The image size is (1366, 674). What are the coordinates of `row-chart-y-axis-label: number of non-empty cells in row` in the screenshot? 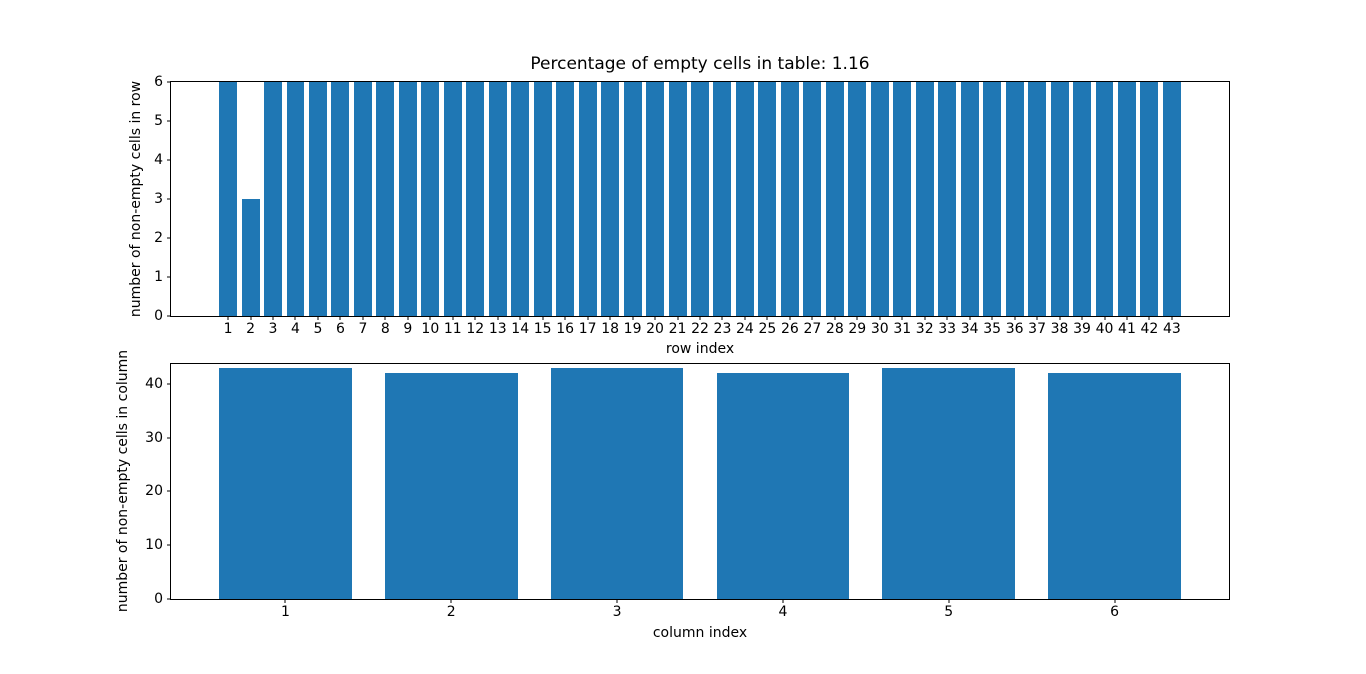 It's located at (136, 199).